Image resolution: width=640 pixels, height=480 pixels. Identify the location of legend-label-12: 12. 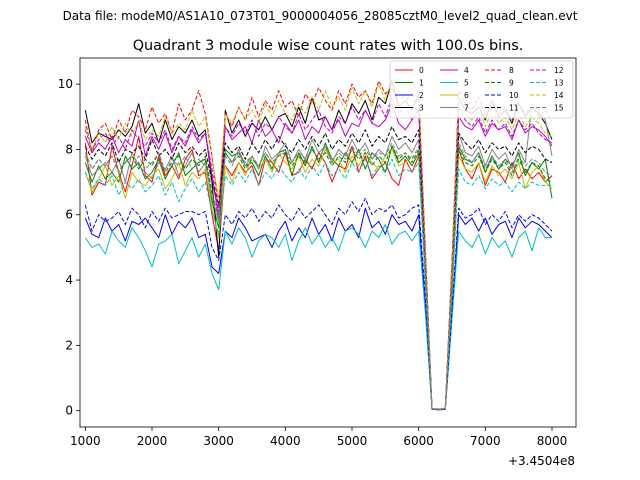
(559, 70).